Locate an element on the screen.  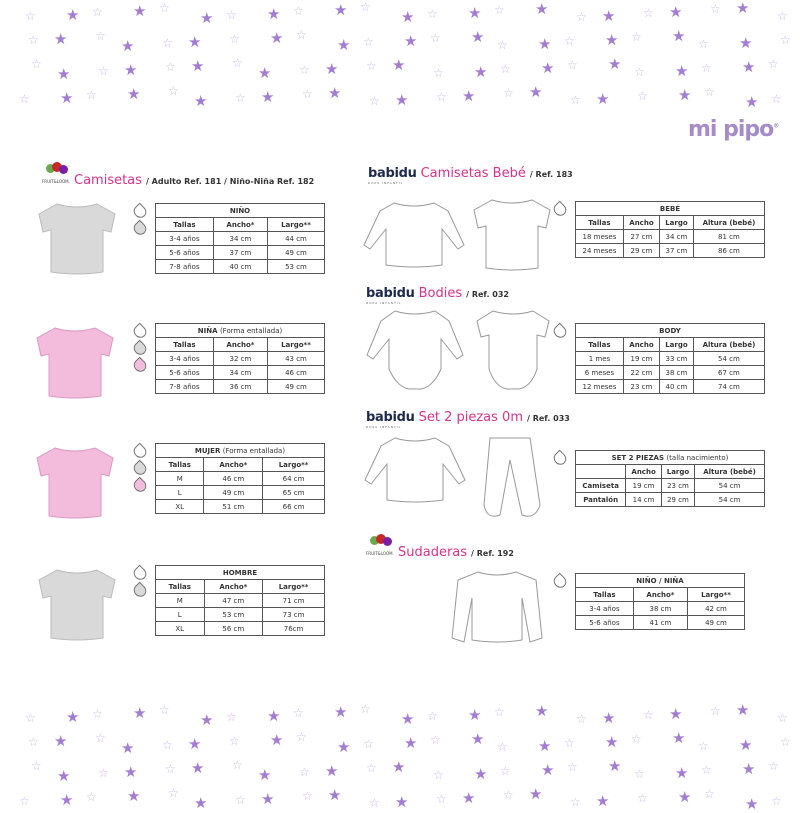
column-header: Altura (bebé) is located at coordinates (729, 222).